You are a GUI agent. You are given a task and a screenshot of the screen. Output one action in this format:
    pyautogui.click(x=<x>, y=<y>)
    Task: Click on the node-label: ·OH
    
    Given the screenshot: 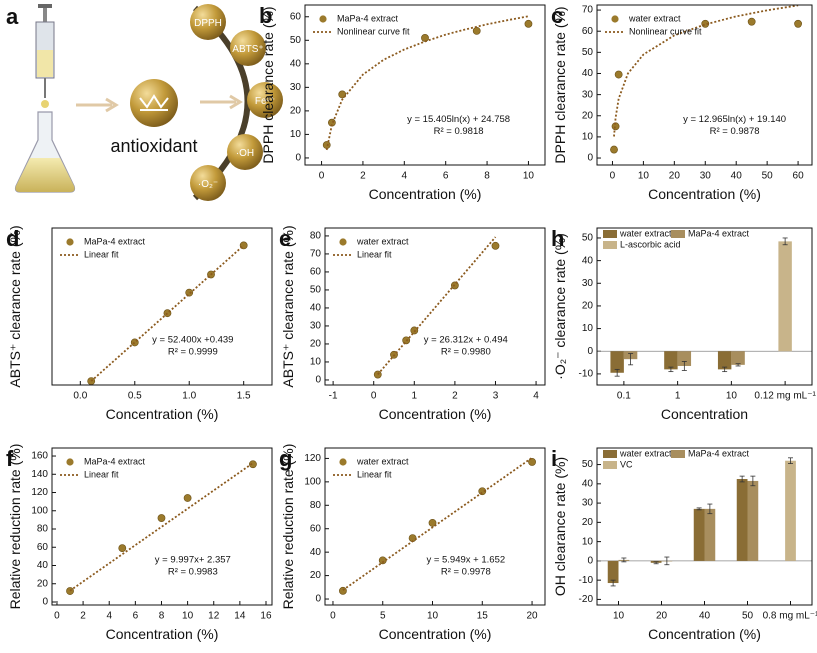 What is the action you would take?
    pyautogui.click(x=245, y=153)
    